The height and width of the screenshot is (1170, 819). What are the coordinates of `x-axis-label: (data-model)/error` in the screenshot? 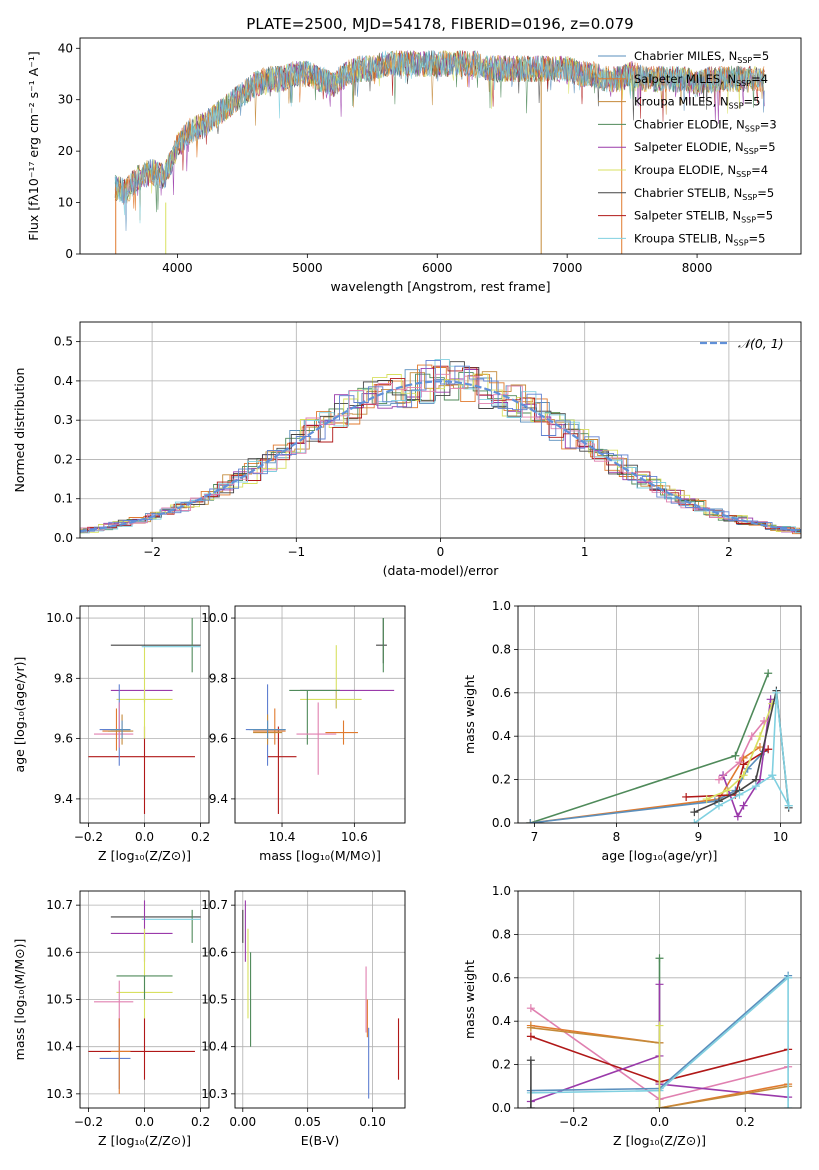 It's located at (441, 570).